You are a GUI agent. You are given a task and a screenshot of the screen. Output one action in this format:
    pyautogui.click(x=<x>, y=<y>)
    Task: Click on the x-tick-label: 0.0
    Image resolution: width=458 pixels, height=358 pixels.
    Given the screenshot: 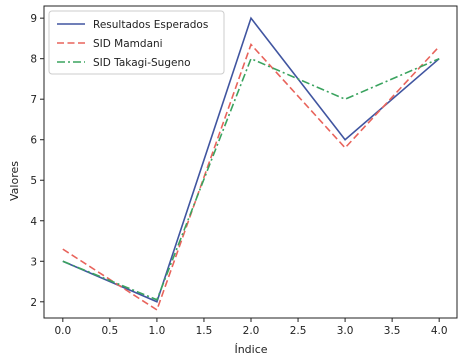 What is the action you would take?
    pyautogui.click(x=62, y=331)
    